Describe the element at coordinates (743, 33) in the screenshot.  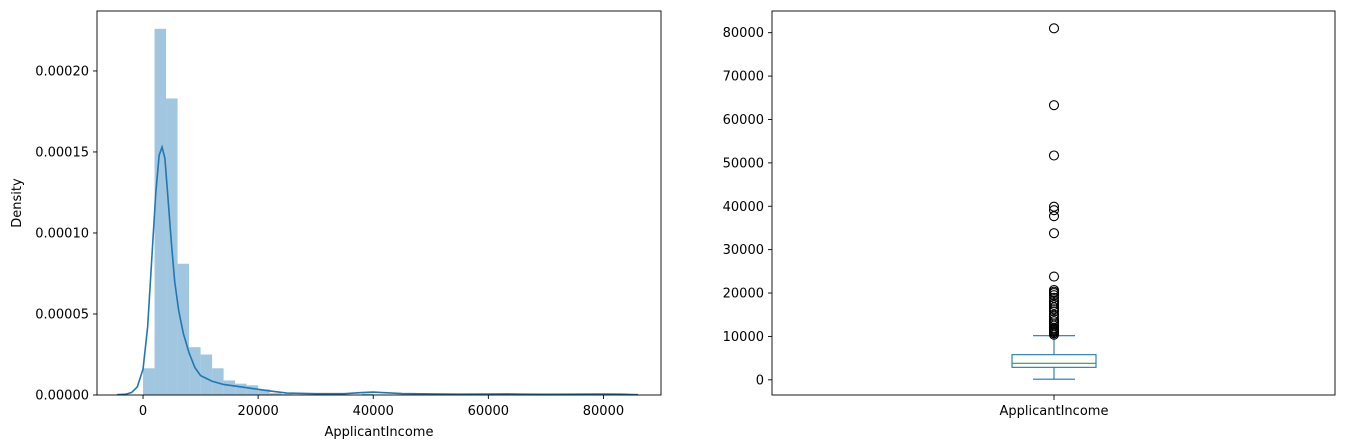
I see `y-tick-label-8: 80000` at that location.